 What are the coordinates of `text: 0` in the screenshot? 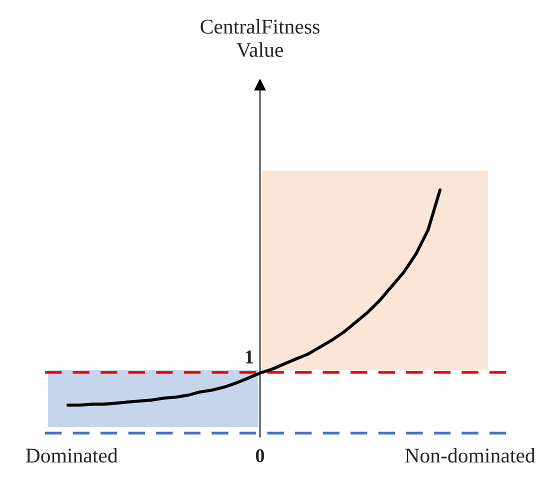 It's located at (260, 455).